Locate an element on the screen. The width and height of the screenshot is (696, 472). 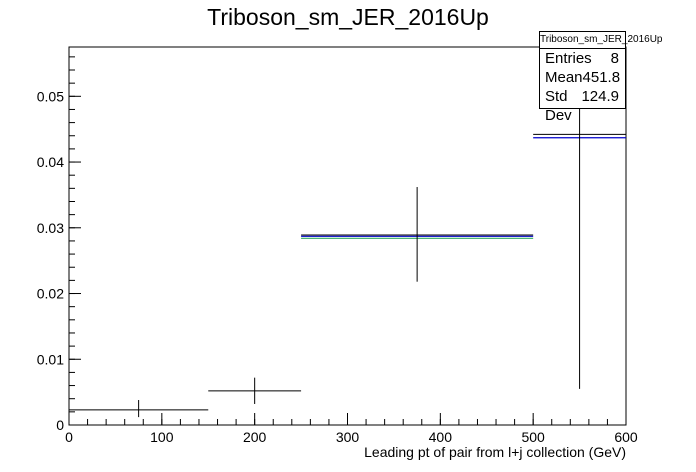
x-tick-label: 100 is located at coordinates (162, 437).